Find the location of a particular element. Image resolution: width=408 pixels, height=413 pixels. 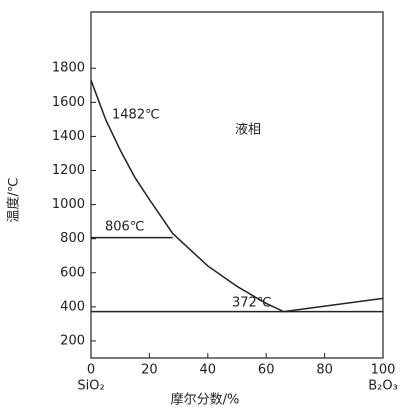

annotation: 806℃ is located at coordinates (124, 227).